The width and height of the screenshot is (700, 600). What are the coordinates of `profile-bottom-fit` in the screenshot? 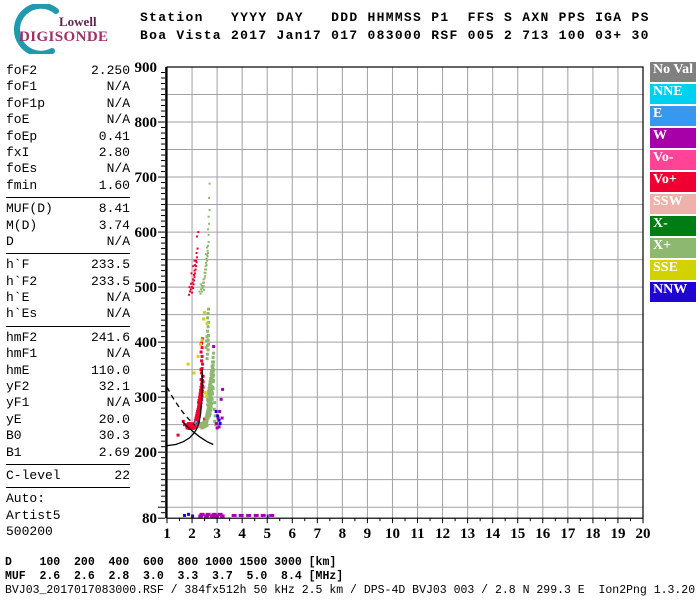 It's located at (198, 433).